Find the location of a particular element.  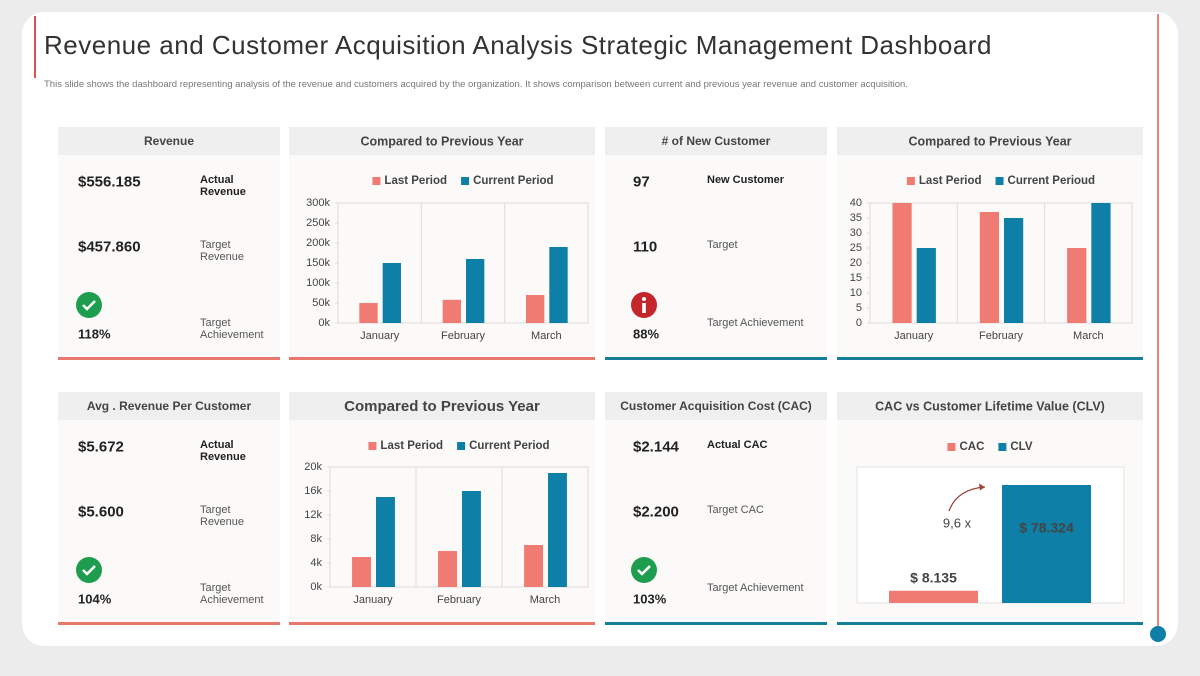

kpi-value: 110 is located at coordinates (645, 247).